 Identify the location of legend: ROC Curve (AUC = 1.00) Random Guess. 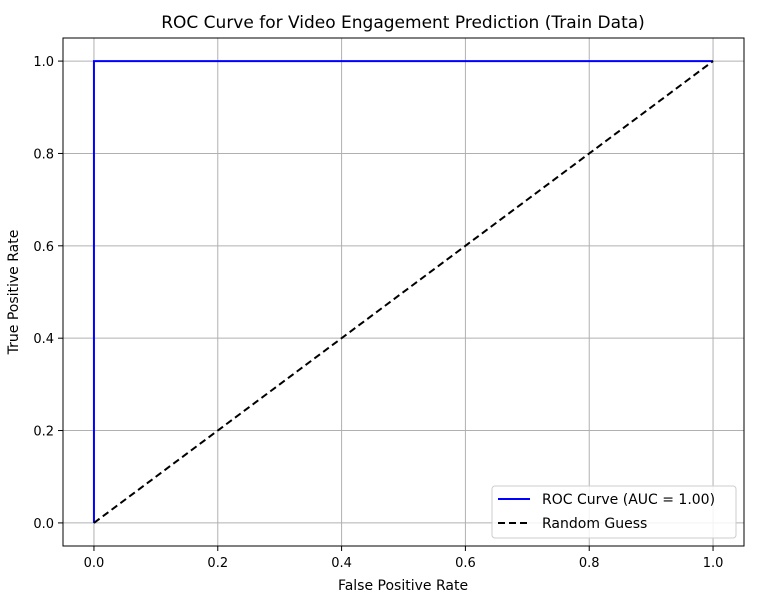
(614, 512).